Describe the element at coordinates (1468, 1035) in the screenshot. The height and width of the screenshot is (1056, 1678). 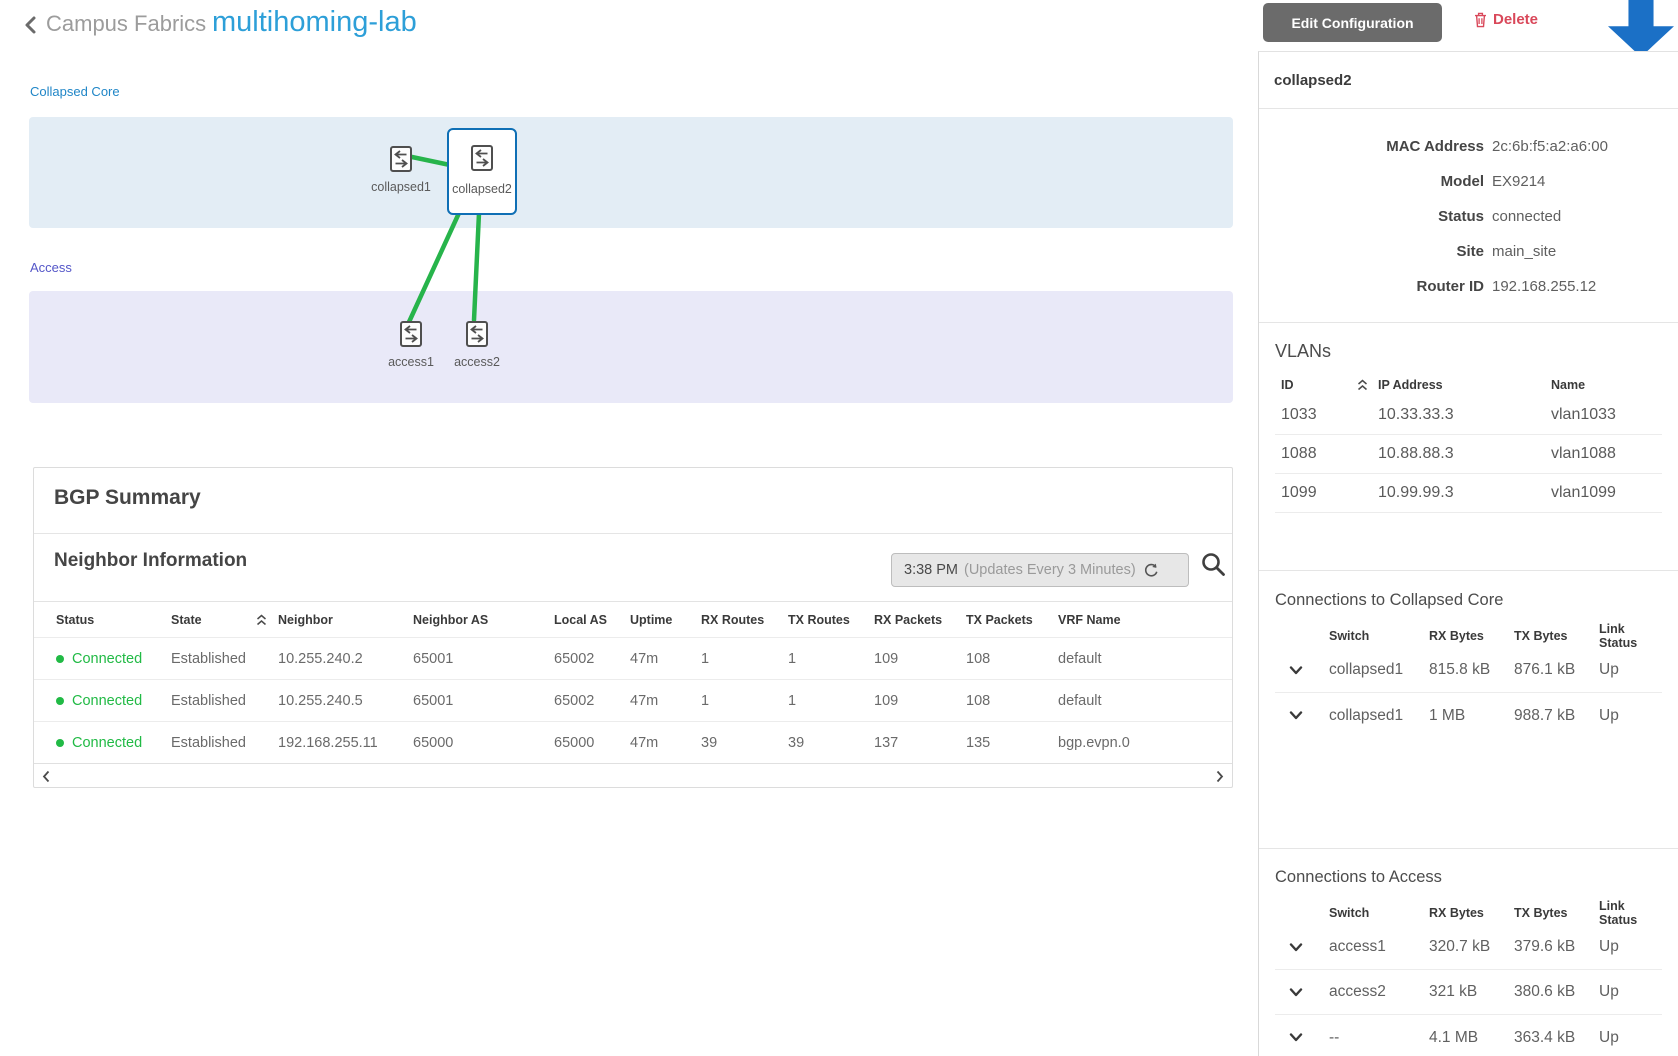
I see `connection-row: -- 4.1 MB 363.4 kB Up` at that location.